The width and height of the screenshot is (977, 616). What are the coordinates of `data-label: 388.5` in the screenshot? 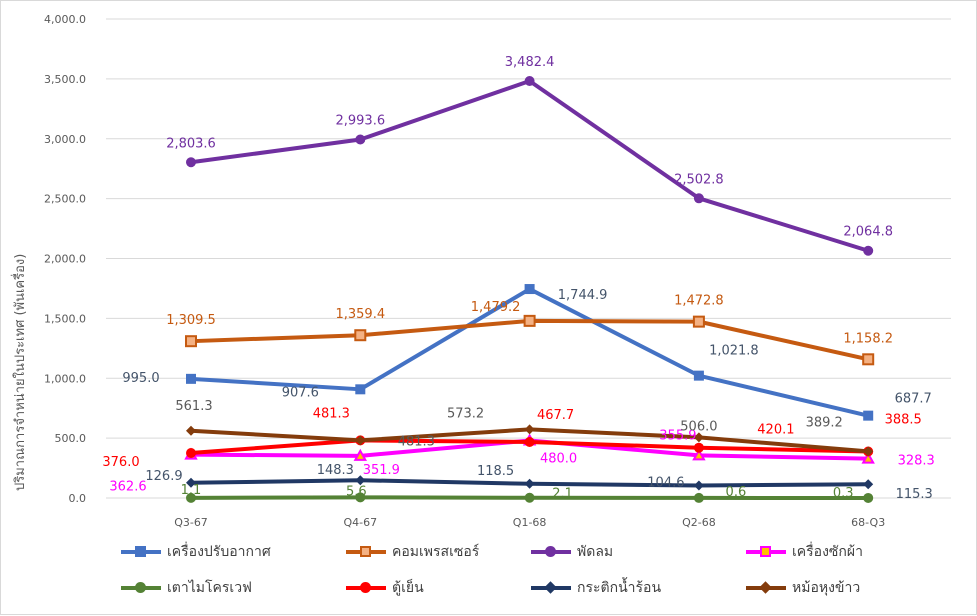 It's located at (903, 419).